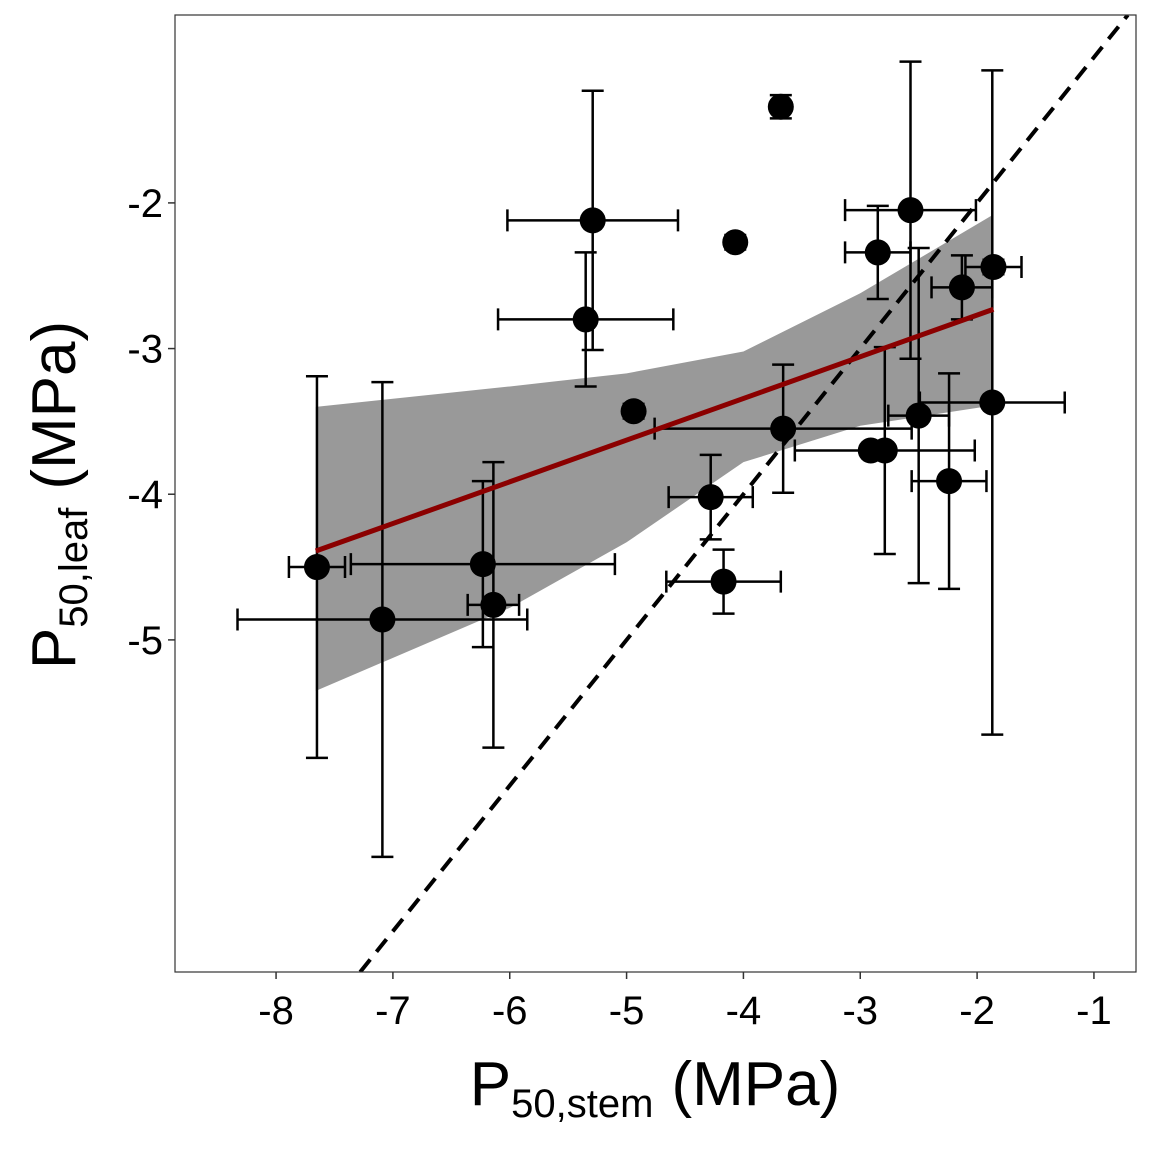 This screenshot has height=1152, width=1152. I want to click on x-tick-label: -3, so click(860, 1011).